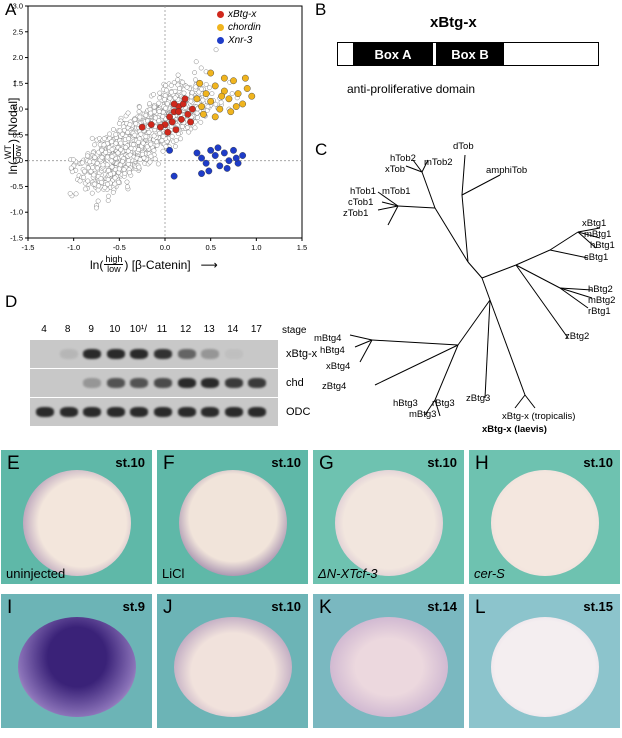 The image size is (622, 738). Describe the element at coordinates (242, 14) in the screenshot. I see `legend-label: xBtg-x` at that location.